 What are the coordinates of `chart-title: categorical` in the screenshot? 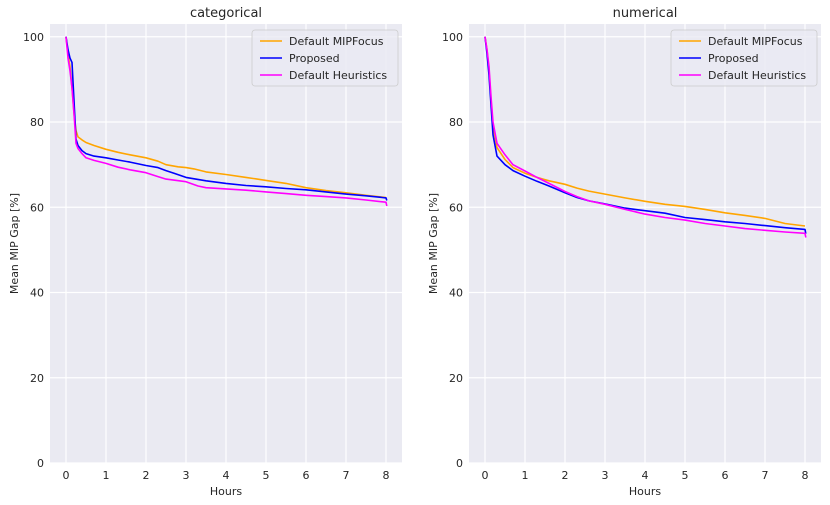 It's located at (226, 13).